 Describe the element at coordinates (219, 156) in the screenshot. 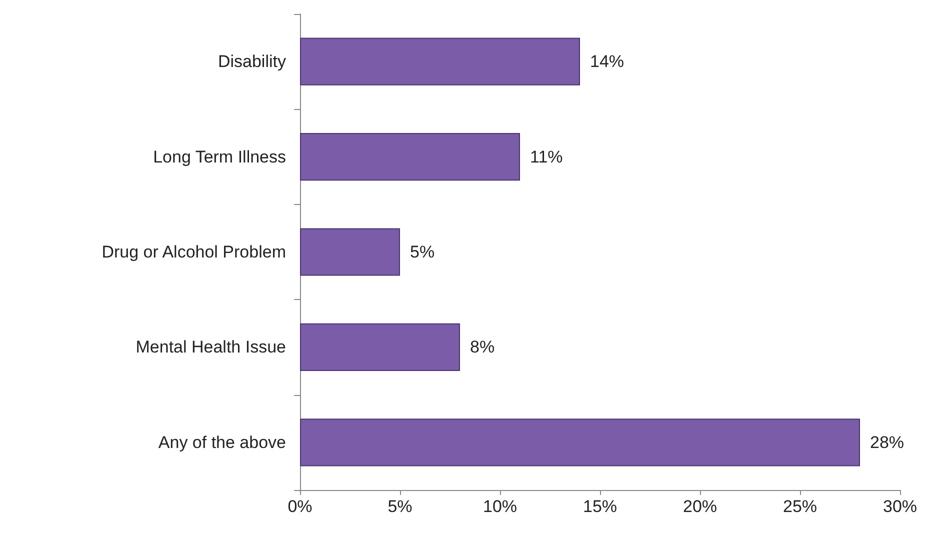

I see `y-tick-label: Long Term Illness` at that location.